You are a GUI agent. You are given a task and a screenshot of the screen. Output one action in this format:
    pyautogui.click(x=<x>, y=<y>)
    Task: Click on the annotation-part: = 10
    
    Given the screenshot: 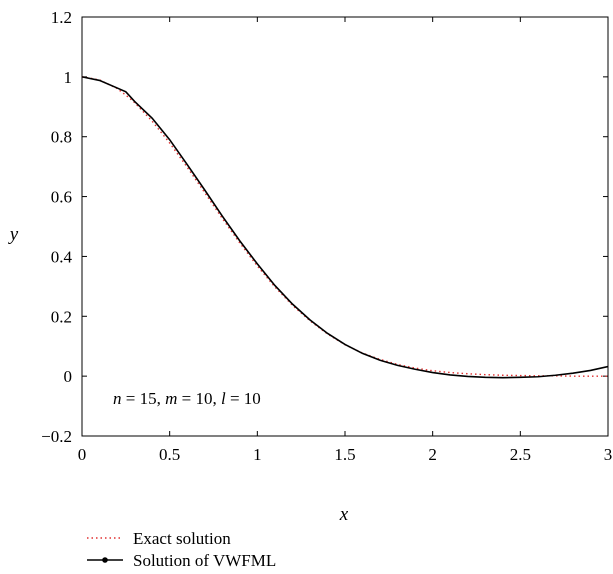 What is the action you would take?
    pyautogui.click(x=243, y=398)
    